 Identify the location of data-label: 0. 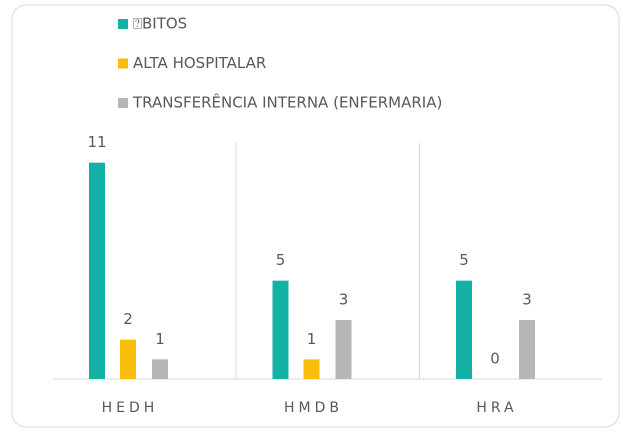
(495, 359).